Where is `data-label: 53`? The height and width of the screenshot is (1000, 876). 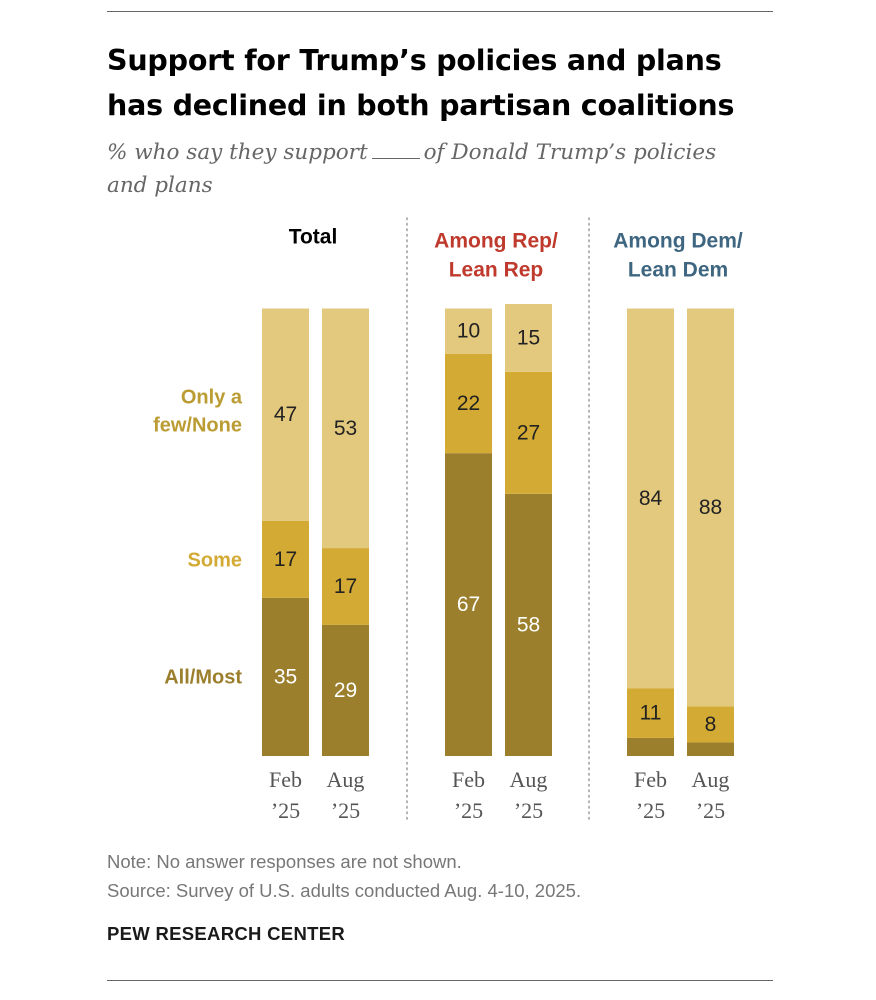 data-label: 53 is located at coordinates (345, 428).